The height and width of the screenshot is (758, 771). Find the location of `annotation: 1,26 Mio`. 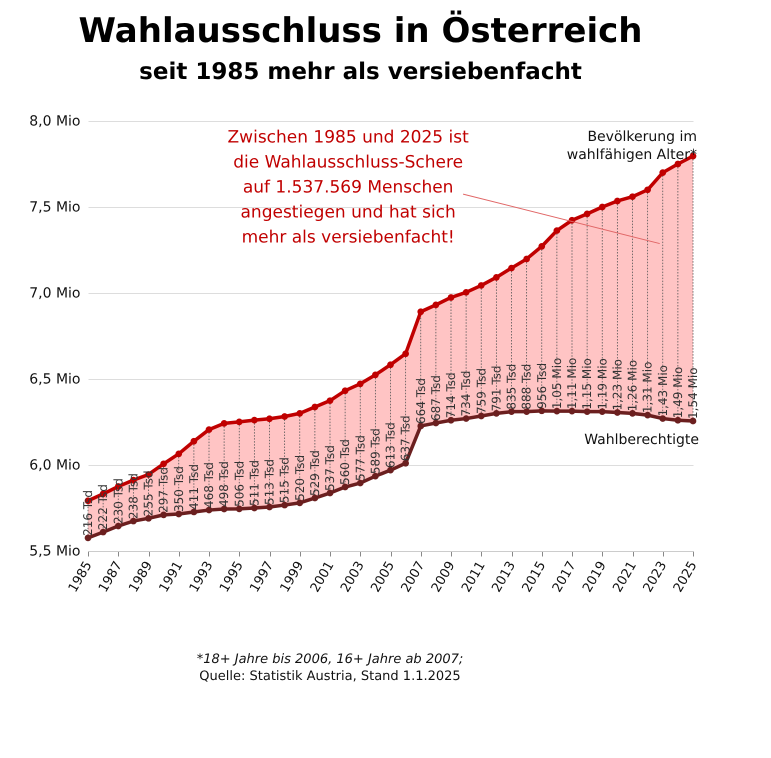

annotation: 1,26 Mio is located at coordinates (633, 386).